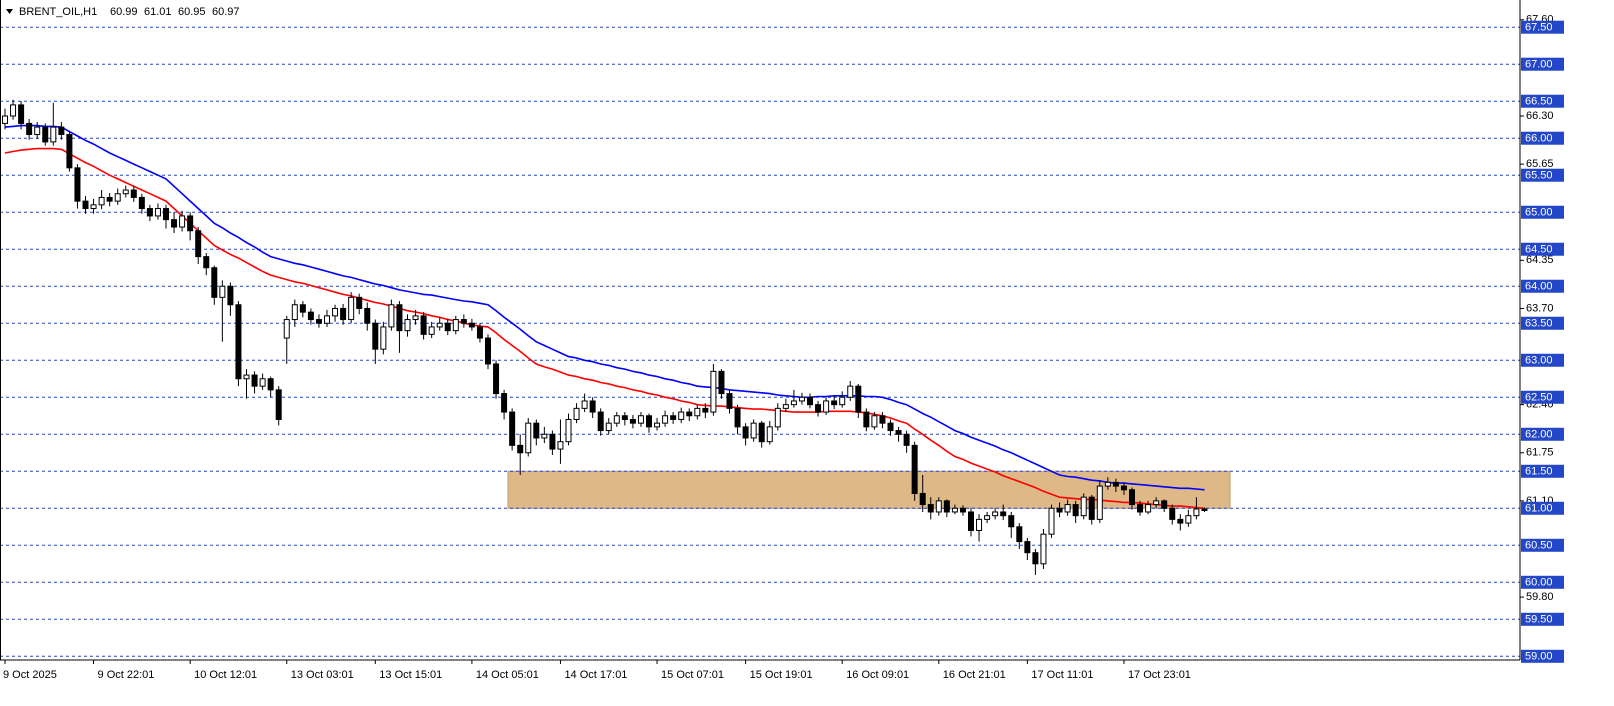  I want to click on level-label: 61.50, so click(1539, 472).